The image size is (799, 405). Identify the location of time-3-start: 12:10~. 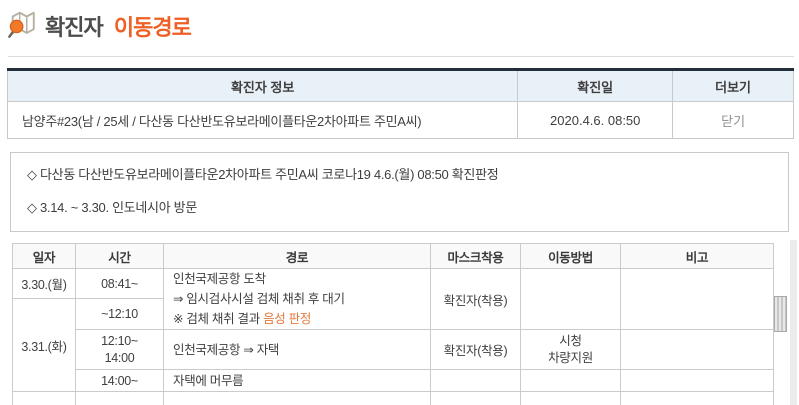
(119, 340).